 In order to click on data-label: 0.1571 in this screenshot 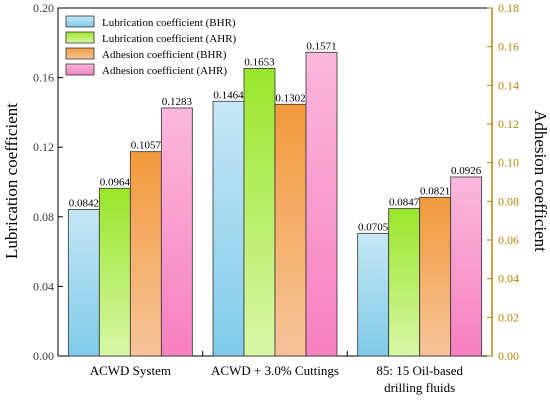, I will do `click(321, 46)`.